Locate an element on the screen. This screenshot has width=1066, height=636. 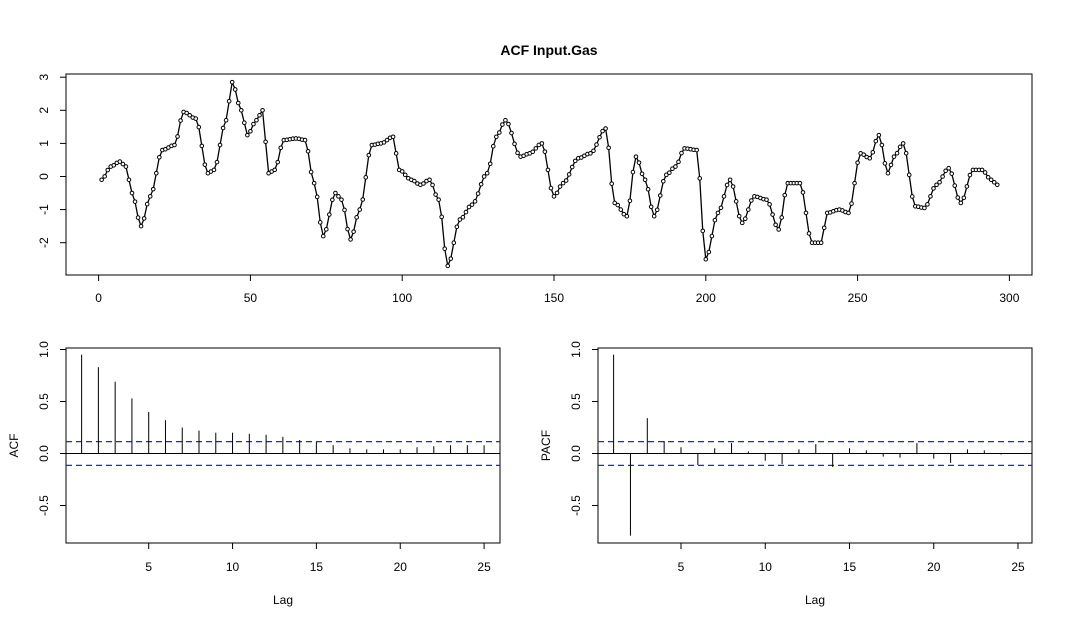
acf-y-tick-label: 1.0 is located at coordinates (44, 349).